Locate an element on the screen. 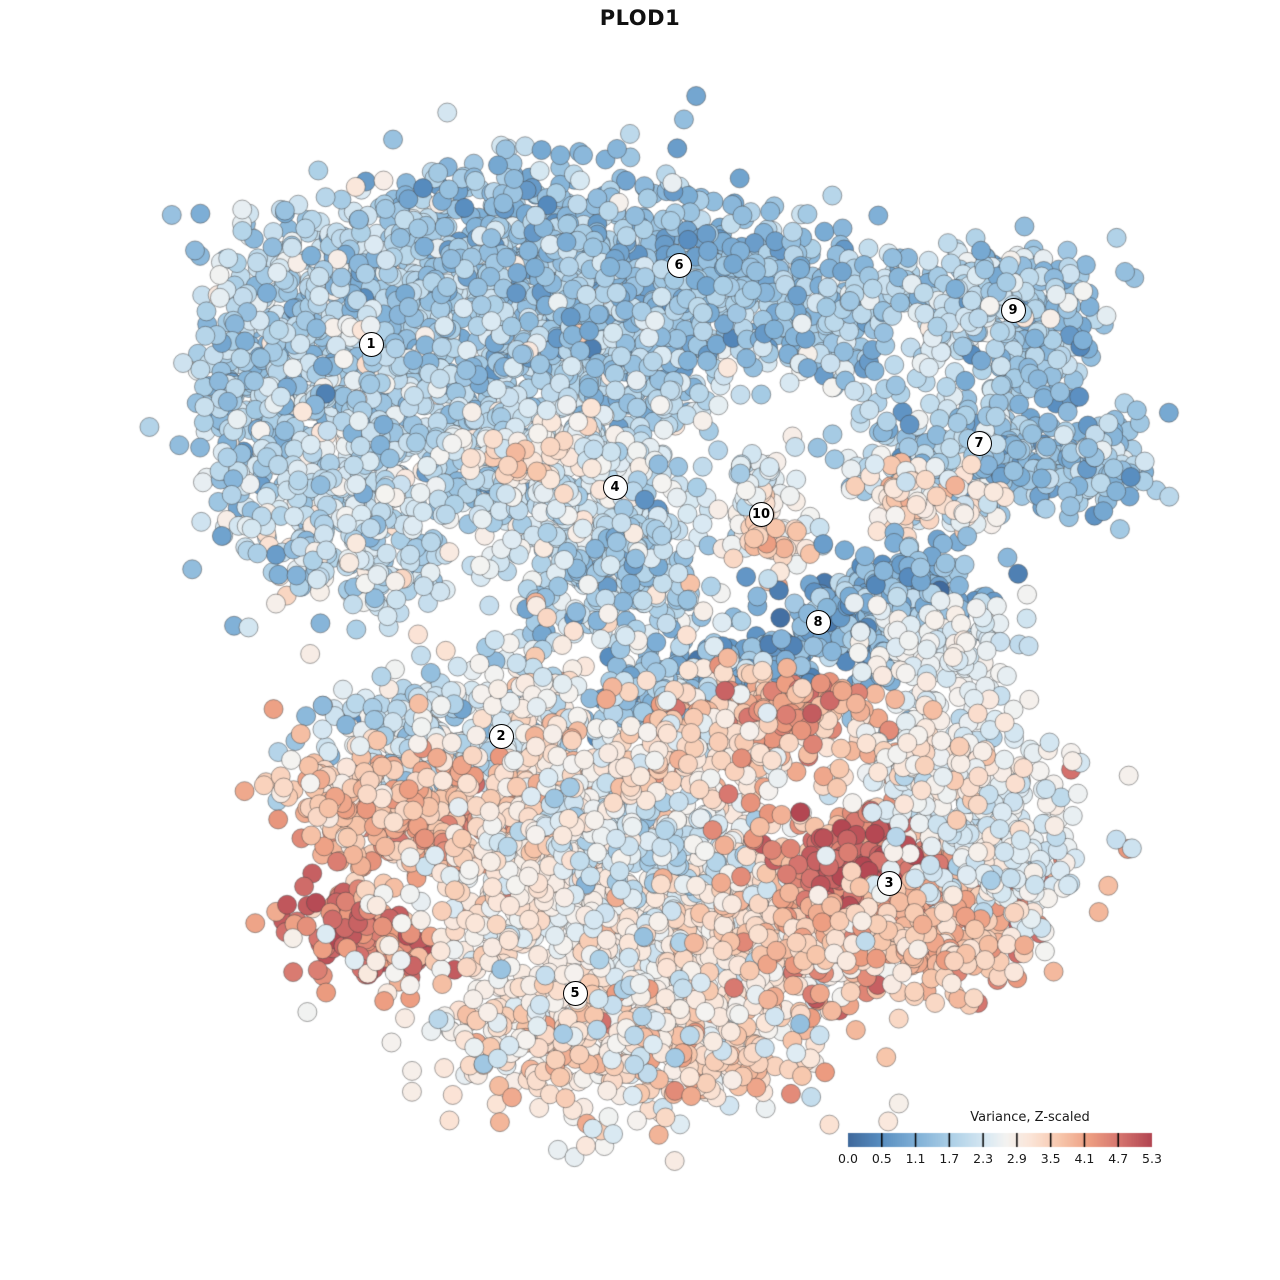  legend-tick-label: 4.1 is located at coordinates (1084, 1158).